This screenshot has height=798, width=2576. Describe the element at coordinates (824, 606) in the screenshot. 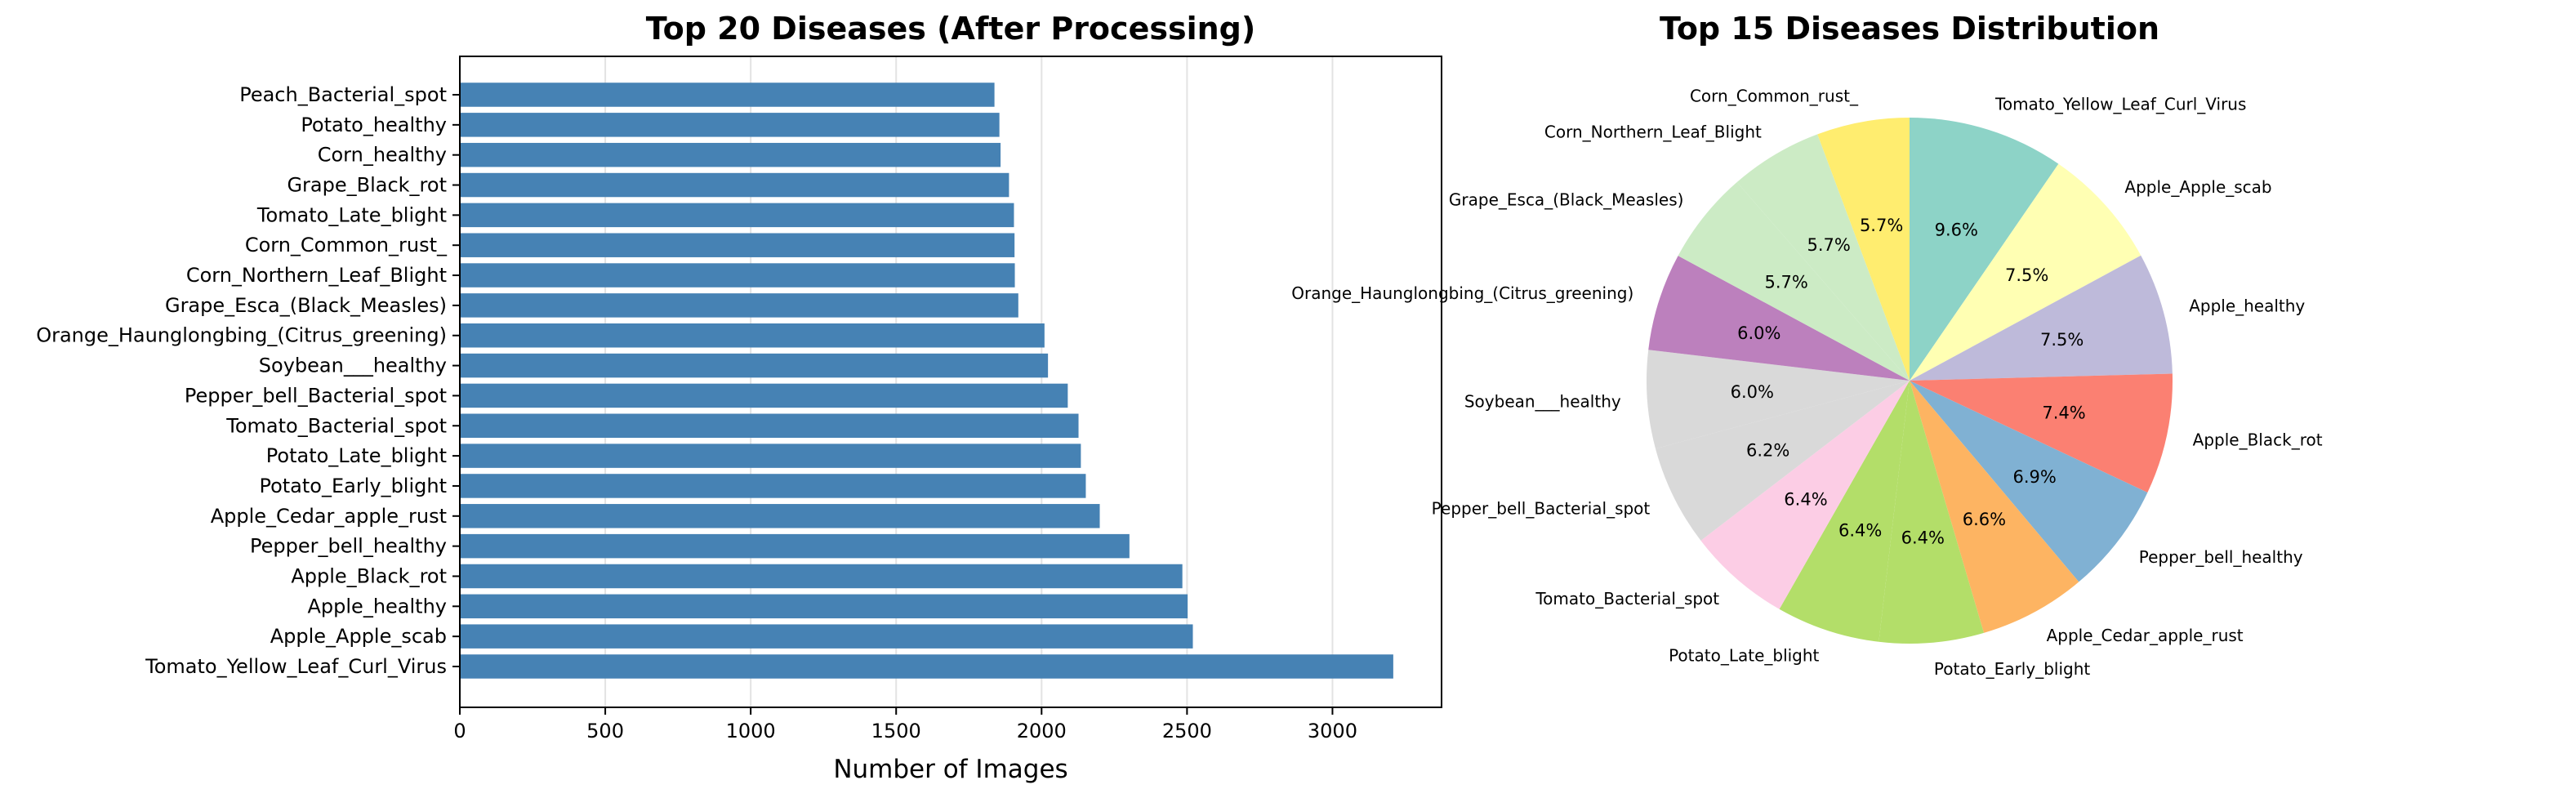

I see `bar-apple-healthy` at that location.